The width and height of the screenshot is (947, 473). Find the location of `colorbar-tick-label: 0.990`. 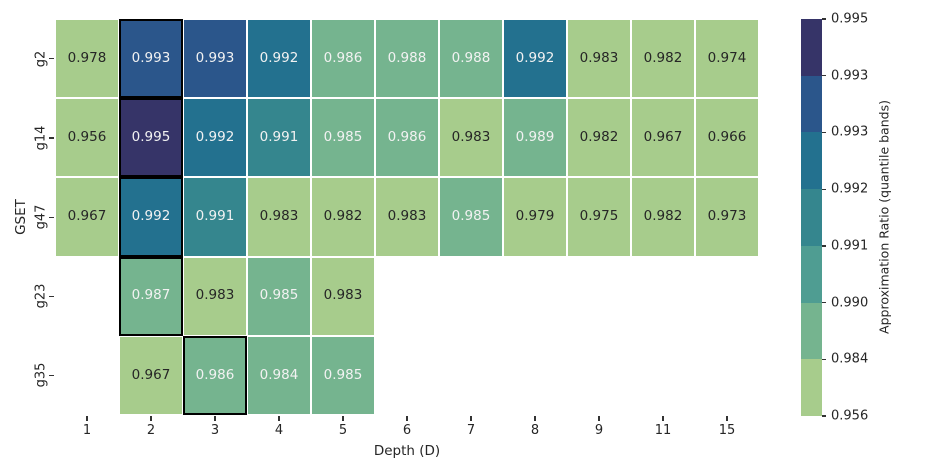

colorbar-tick-label: 0.990 is located at coordinates (850, 303).